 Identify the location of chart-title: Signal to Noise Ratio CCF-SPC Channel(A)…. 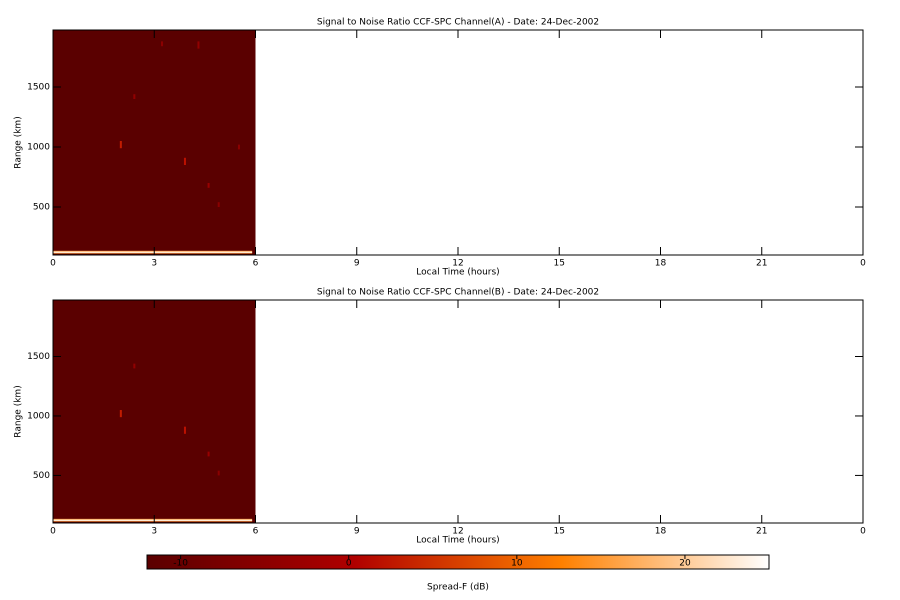
(458, 23).